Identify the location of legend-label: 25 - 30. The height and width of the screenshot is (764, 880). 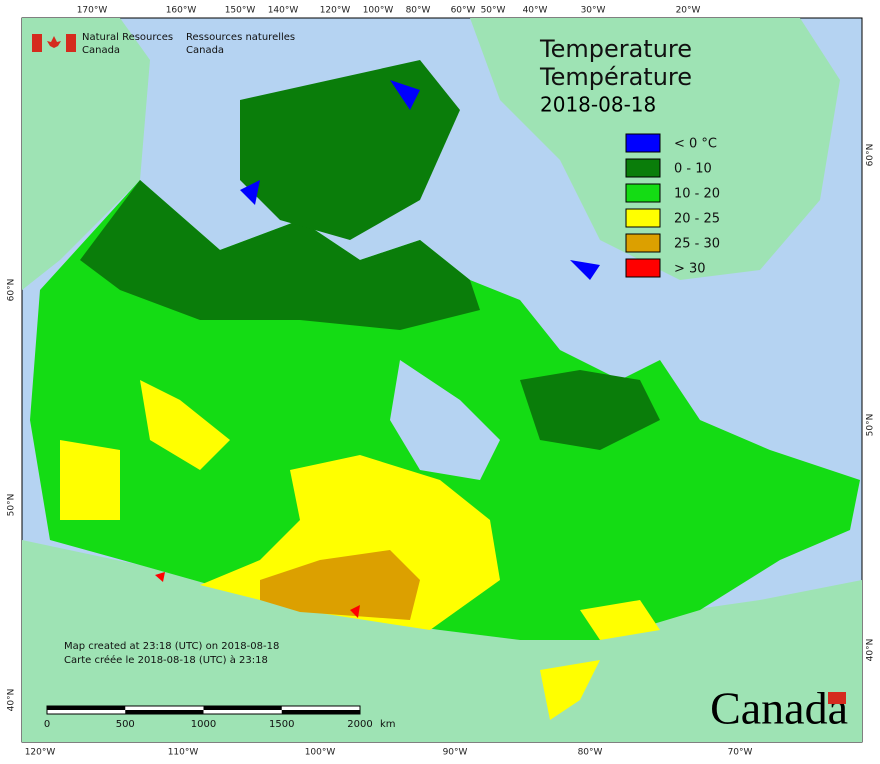
(697, 244).